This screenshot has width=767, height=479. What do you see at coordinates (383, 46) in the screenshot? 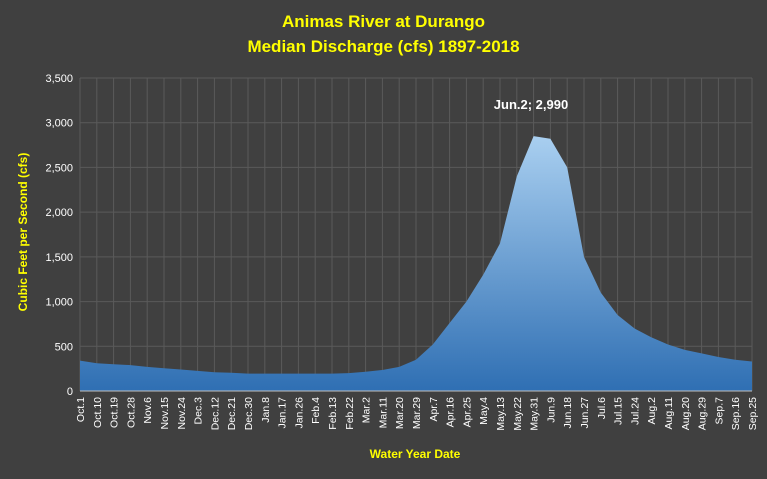
I see `chart-subtitle: Median Discharge (cfs) 1897-2018` at bounding box center [383, 46].